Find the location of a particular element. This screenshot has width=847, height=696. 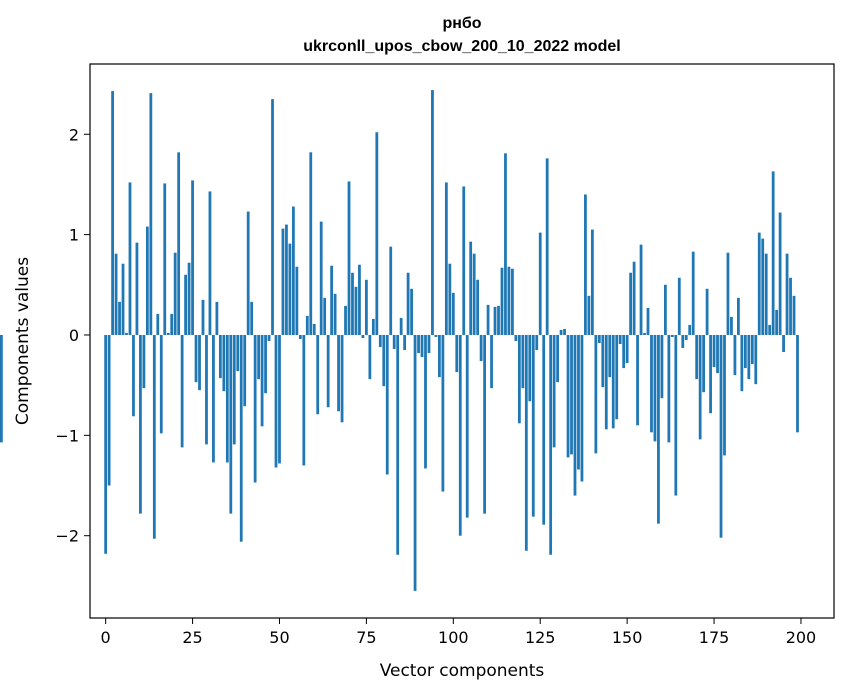

x-axis-label: Vector components is located at coordinates (462, 671).